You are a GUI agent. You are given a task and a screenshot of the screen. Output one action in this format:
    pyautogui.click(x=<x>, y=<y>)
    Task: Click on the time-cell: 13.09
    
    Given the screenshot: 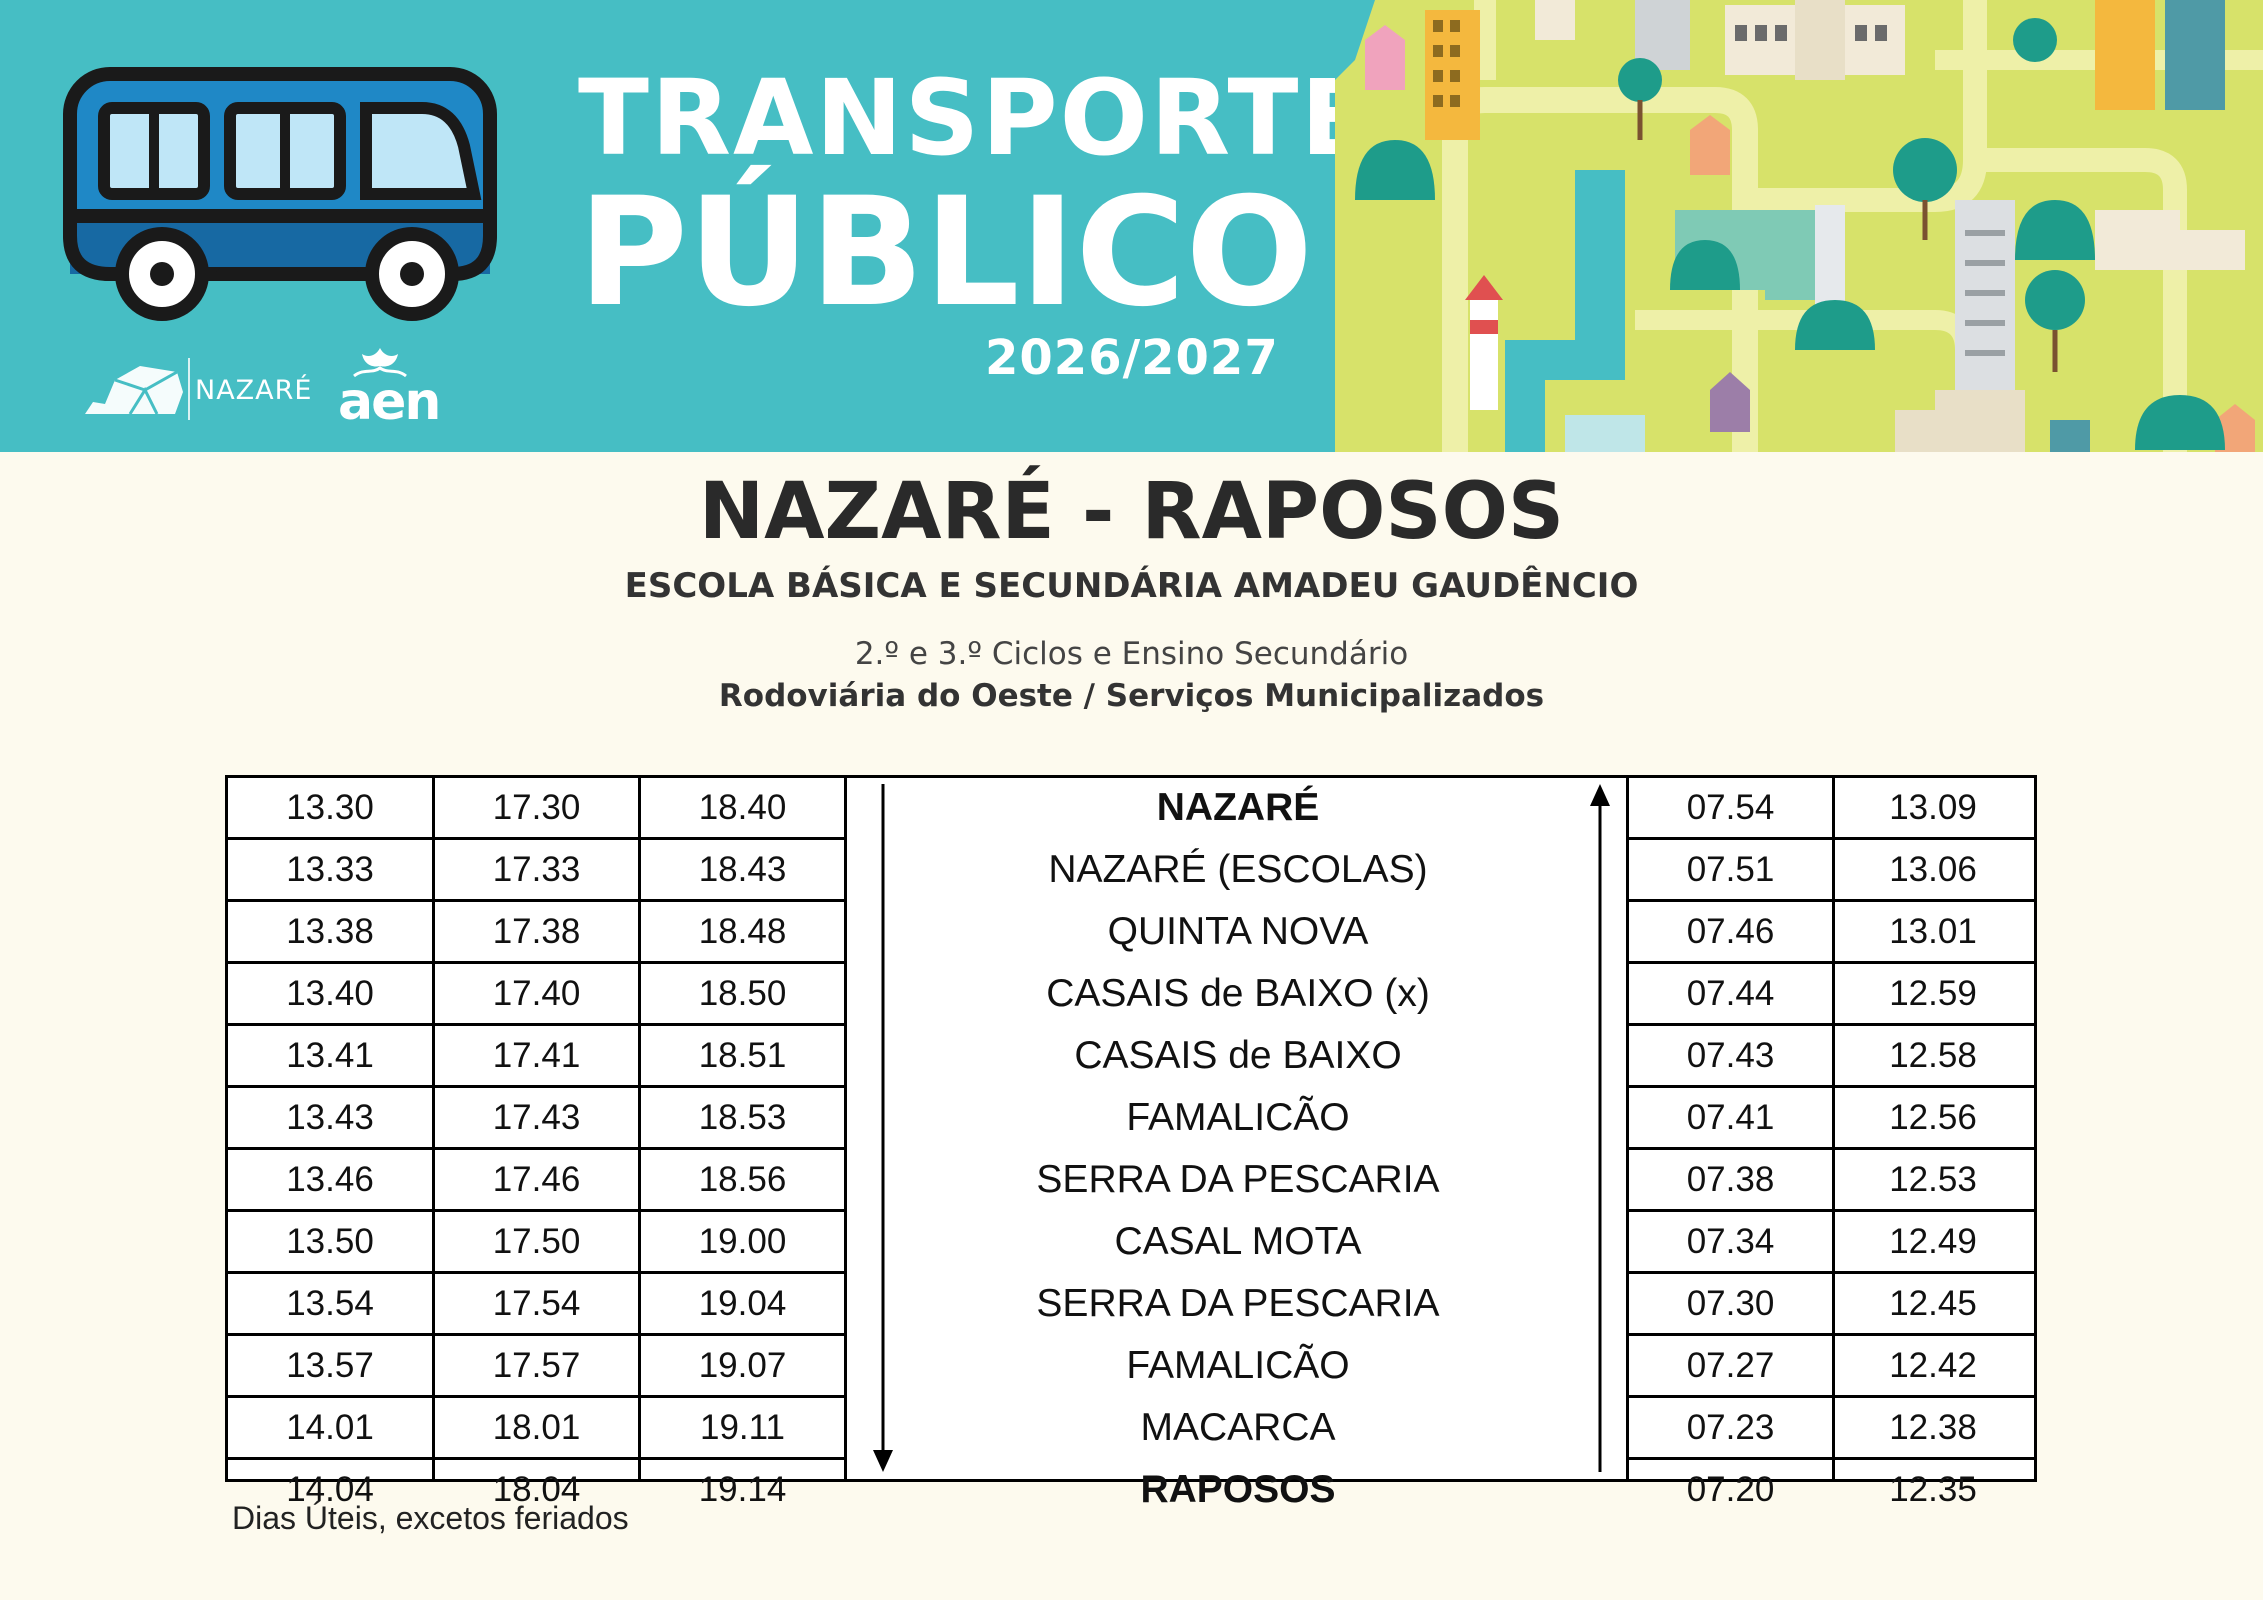 What is the action you would take?
    pyautogui.click(x=1933, y=809)
    